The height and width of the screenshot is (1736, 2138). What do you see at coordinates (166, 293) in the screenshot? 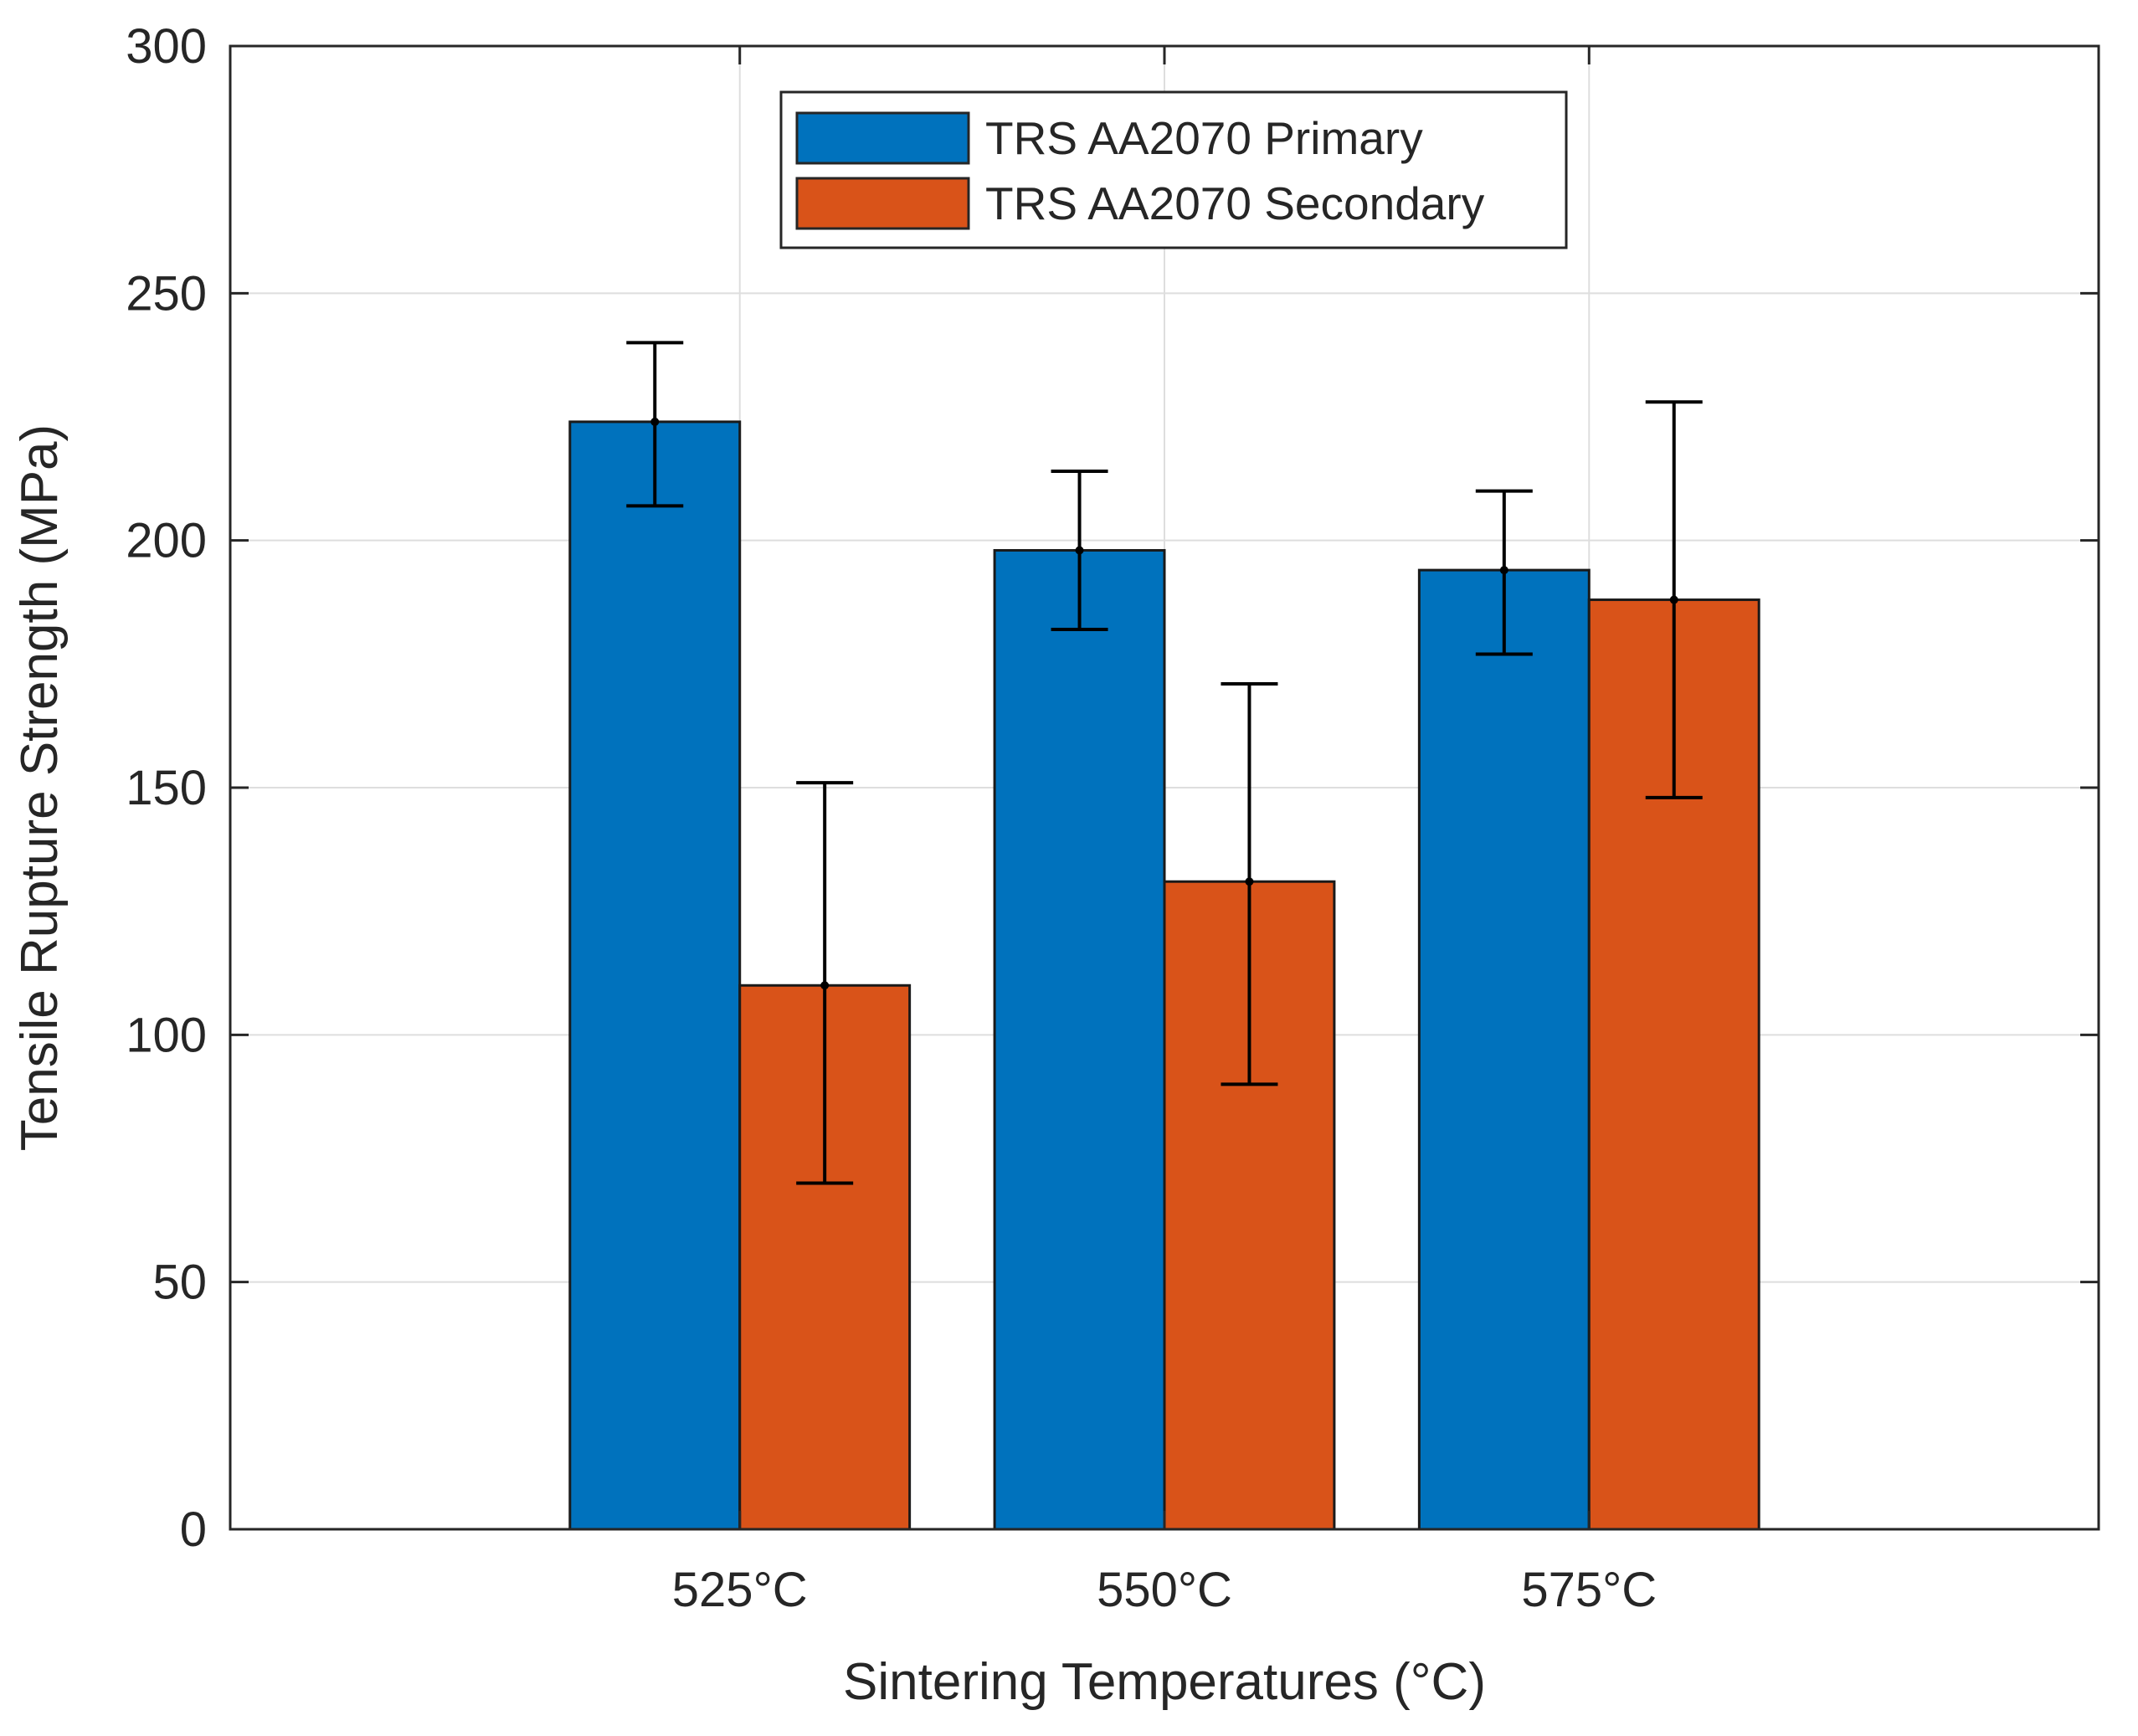
I see `y-tick-label: 250` at bounding box center [166, 293].